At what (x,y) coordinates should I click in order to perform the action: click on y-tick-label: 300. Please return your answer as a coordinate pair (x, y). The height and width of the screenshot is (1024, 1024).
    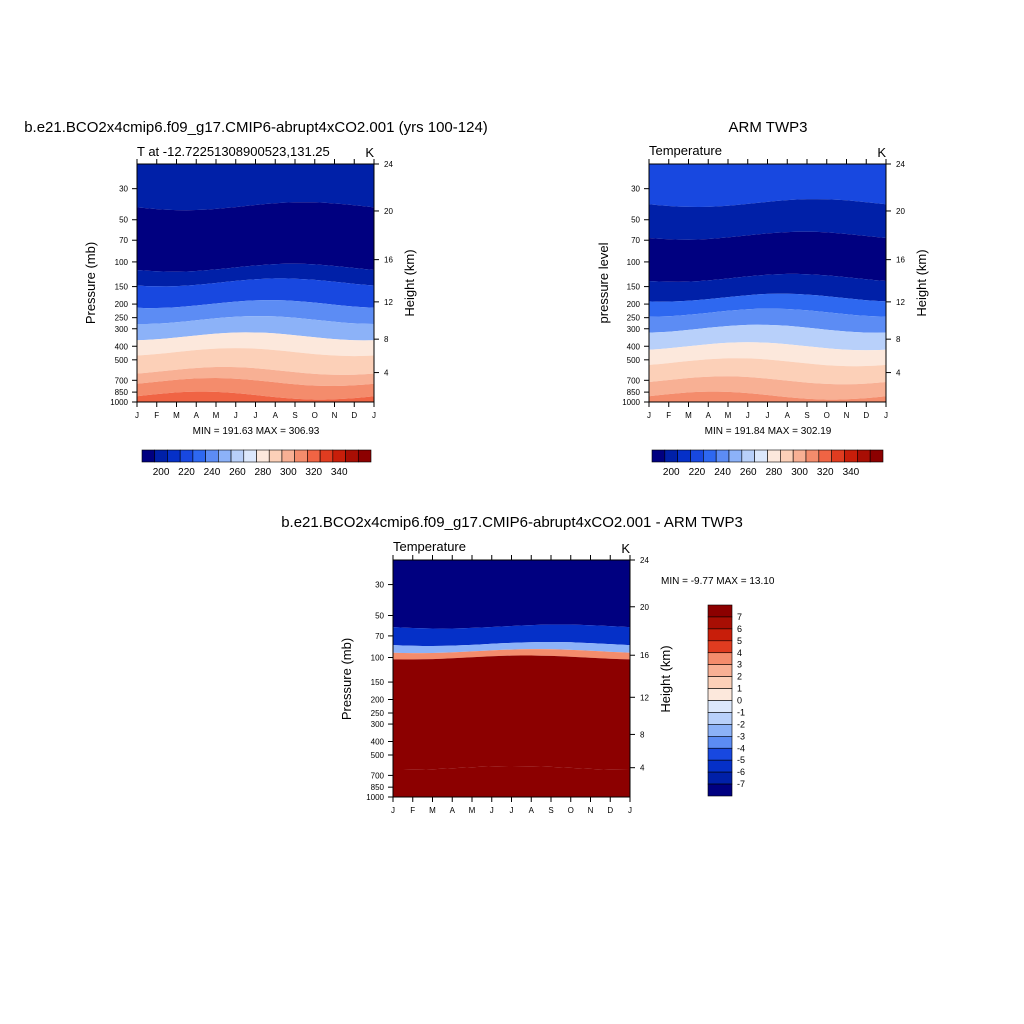
    Looking at the image, I should click on (378, 724).